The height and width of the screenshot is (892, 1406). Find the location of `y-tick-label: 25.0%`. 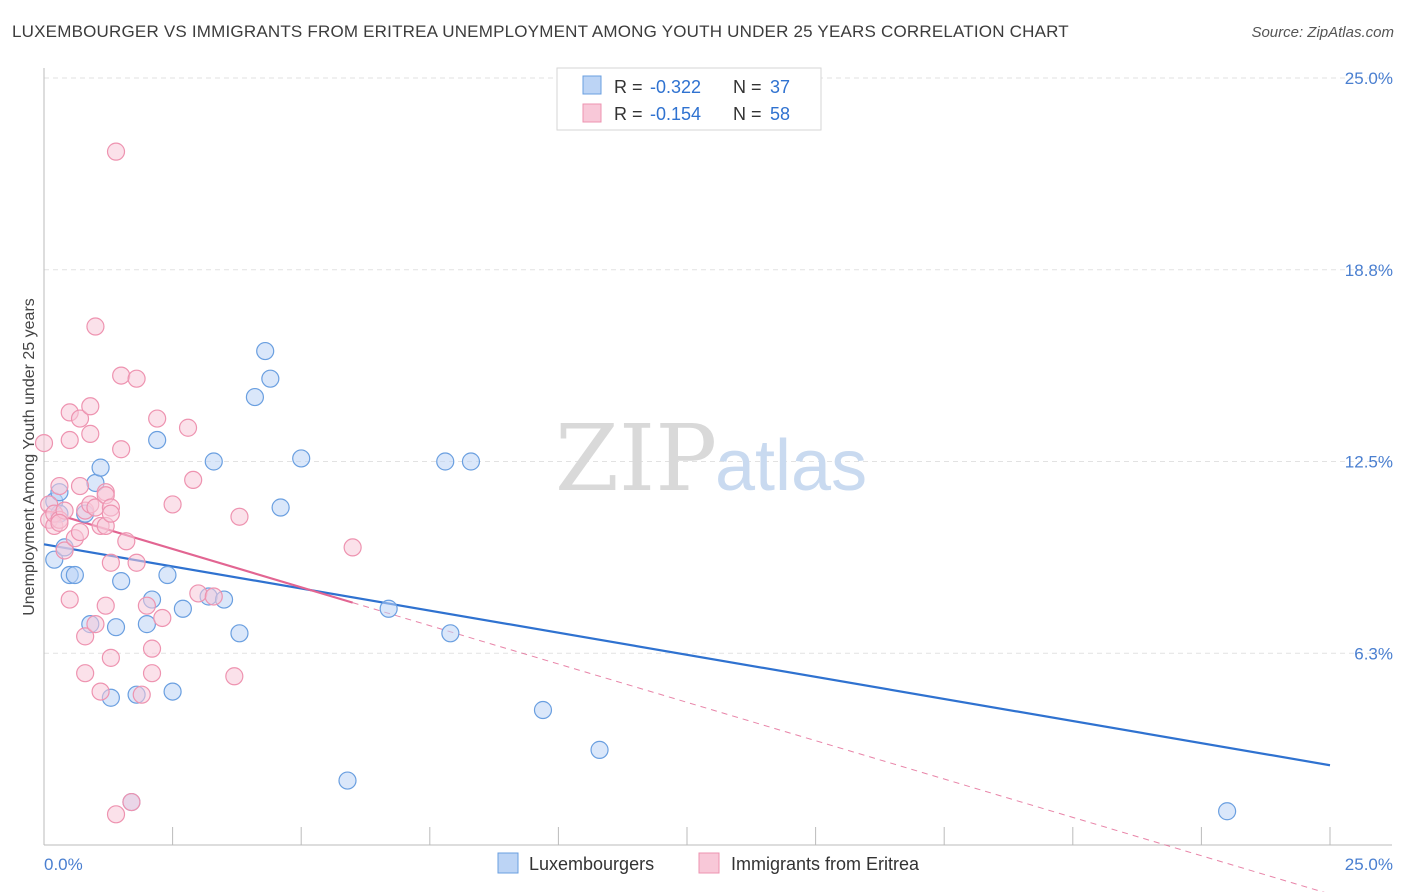

y-tick-label: 25.0% is located at coordinates (1369, 78).